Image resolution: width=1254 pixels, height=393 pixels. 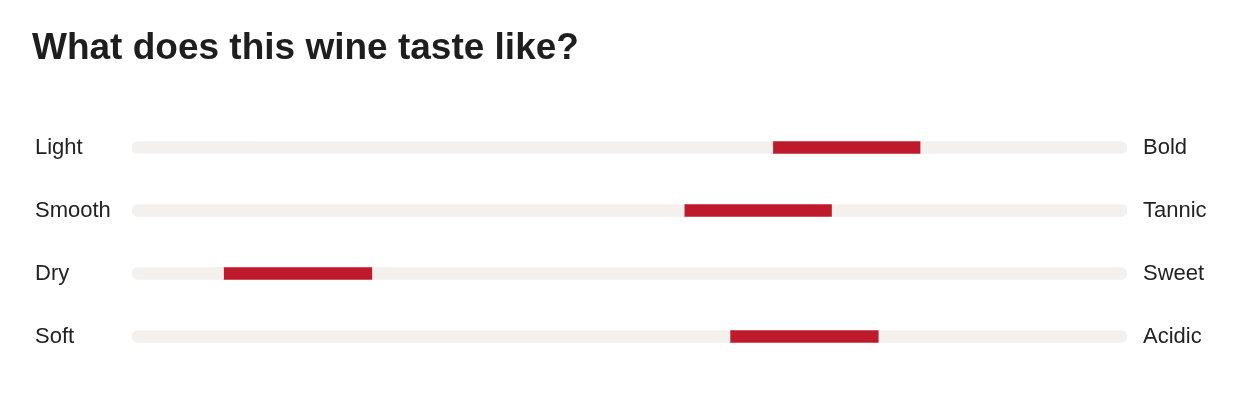 What do you see at coordinates (1165, 146) in the screenshot?
I see `y2-tick-label: Bold` at bounding box center [1165, 146].